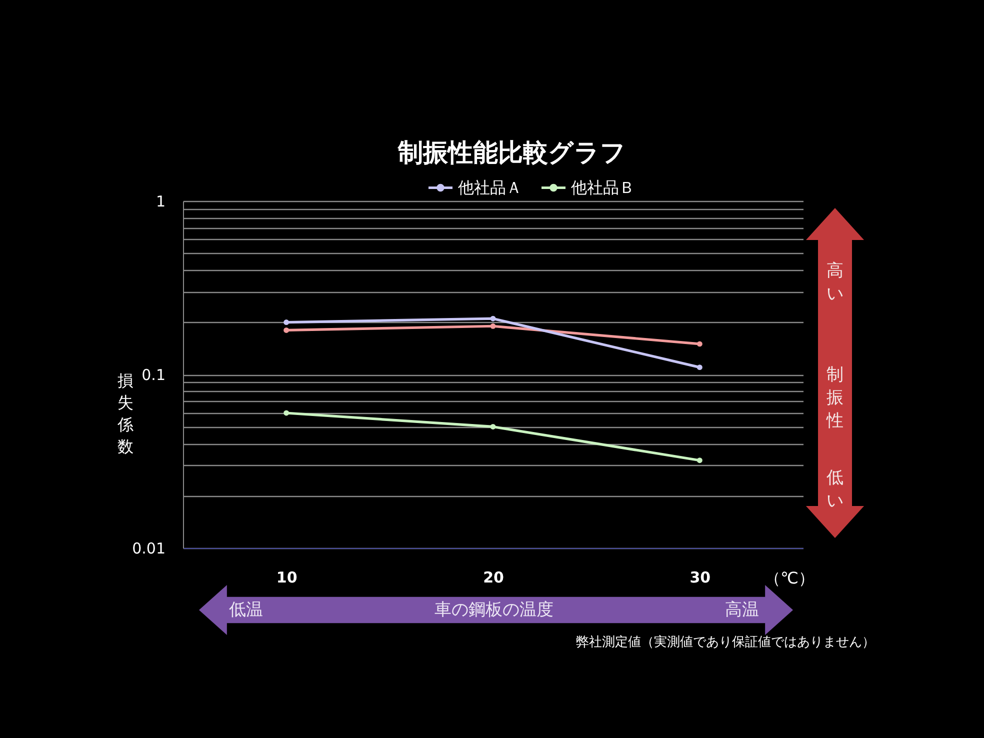 The image size is (984, 738). I want to click on x-tick-label: 20, so click(493, 577).